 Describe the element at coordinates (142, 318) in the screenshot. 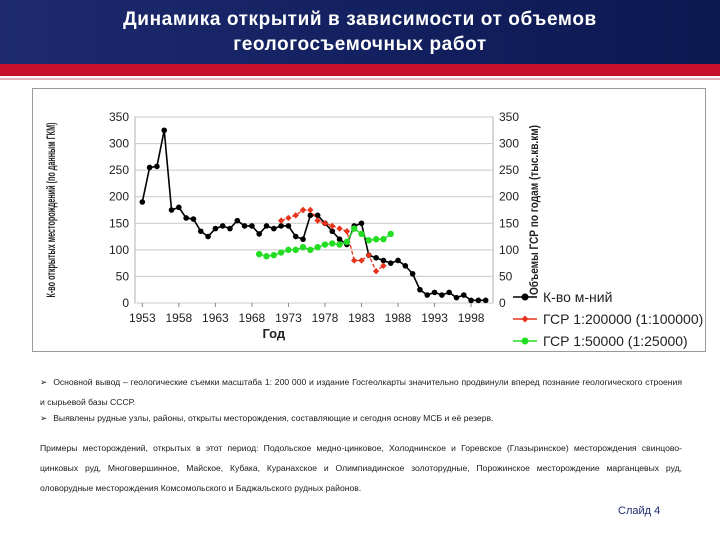

I see `x-tick-label: 1953` at that location.